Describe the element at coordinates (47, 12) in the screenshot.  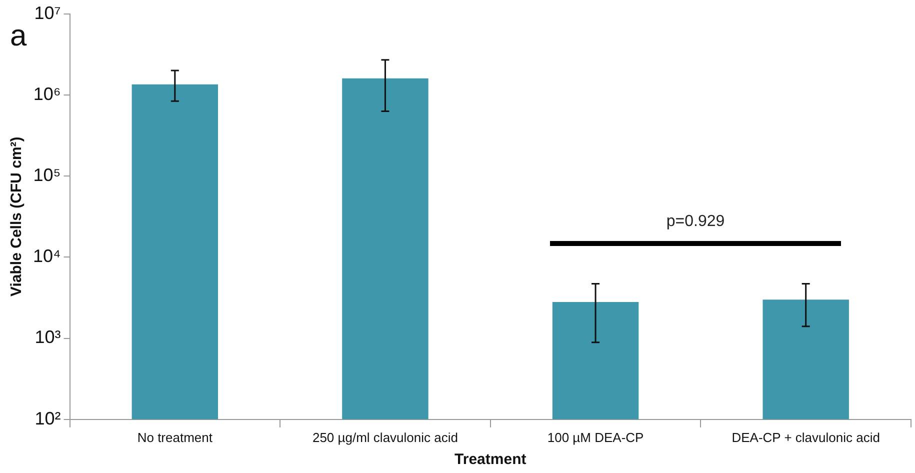
I see `y-tick-label: 10⁷` at that location.